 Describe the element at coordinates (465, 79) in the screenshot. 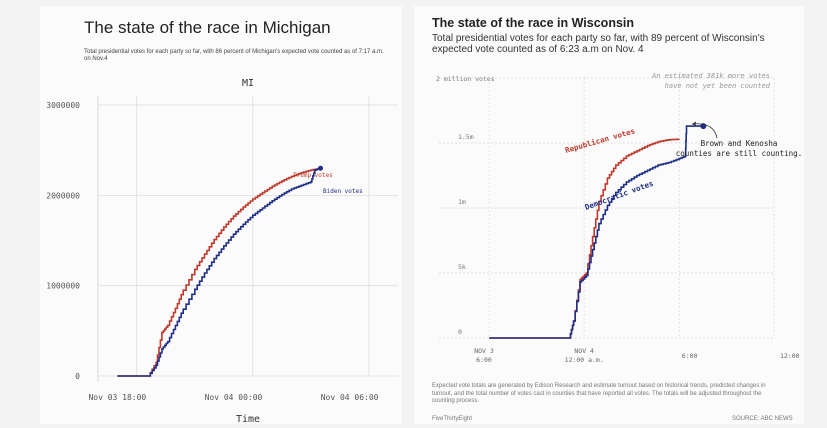

I see `wisconsin-y-tick-label: 2 million votes` at that location.